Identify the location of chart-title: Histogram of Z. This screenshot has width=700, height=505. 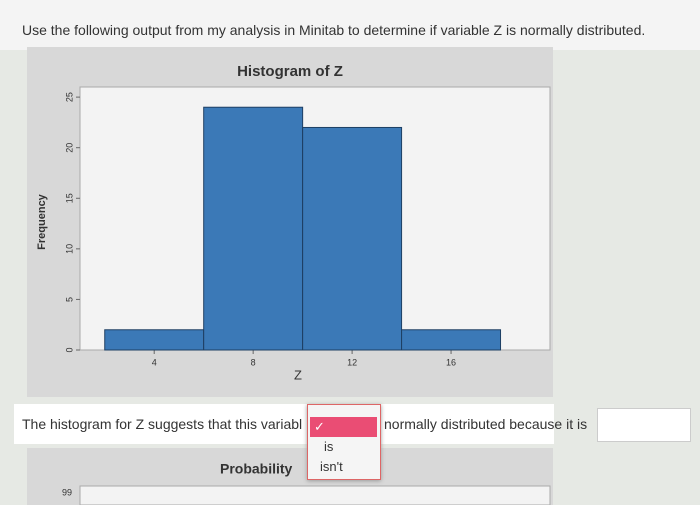
(290, 71).